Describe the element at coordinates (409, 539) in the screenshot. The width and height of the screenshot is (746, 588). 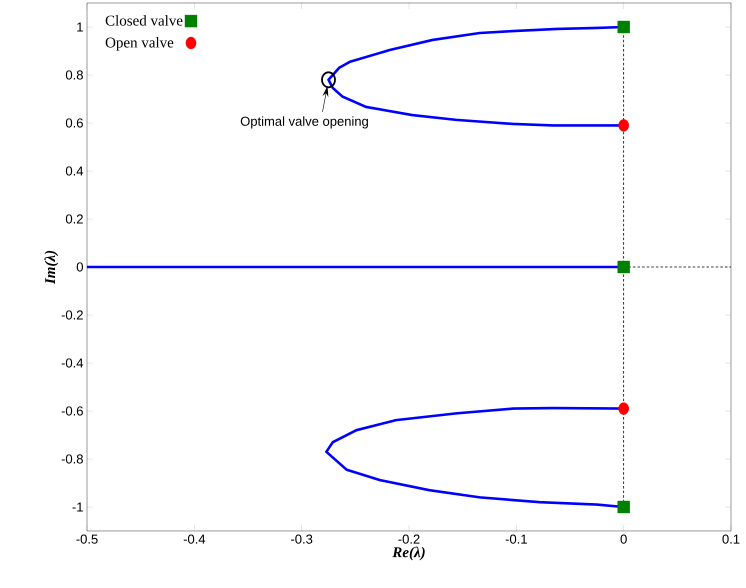
I see `x-tick-label: -0.2` at that location.